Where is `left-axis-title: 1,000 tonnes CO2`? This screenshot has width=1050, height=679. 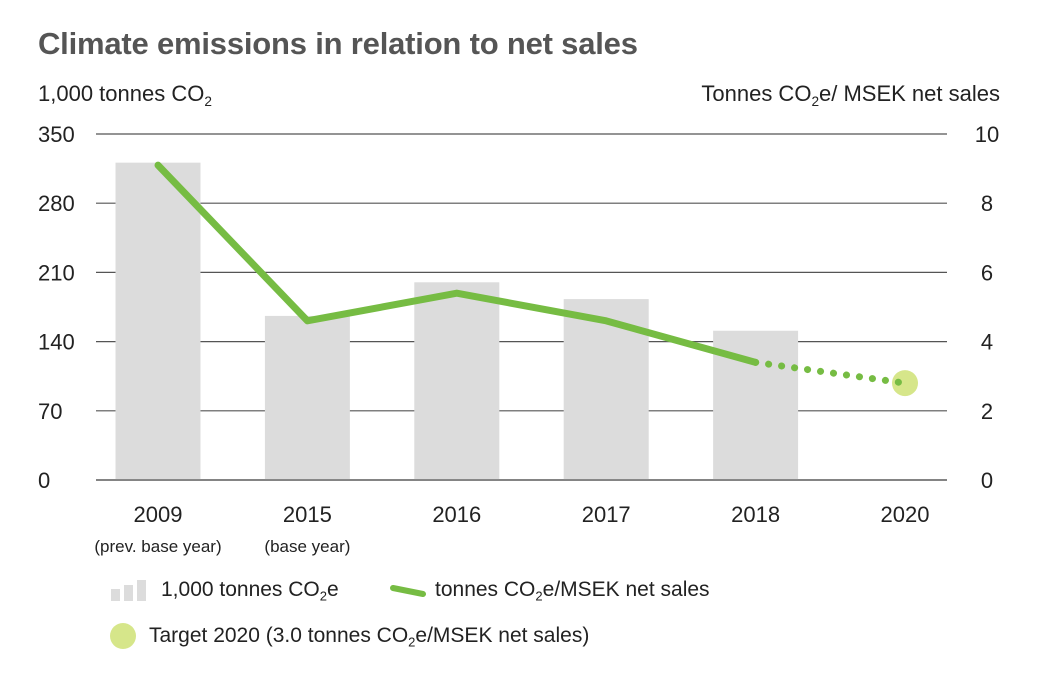 left-axis-title: 1,000 tonnes CO2 is located at coordinates (125, 95).